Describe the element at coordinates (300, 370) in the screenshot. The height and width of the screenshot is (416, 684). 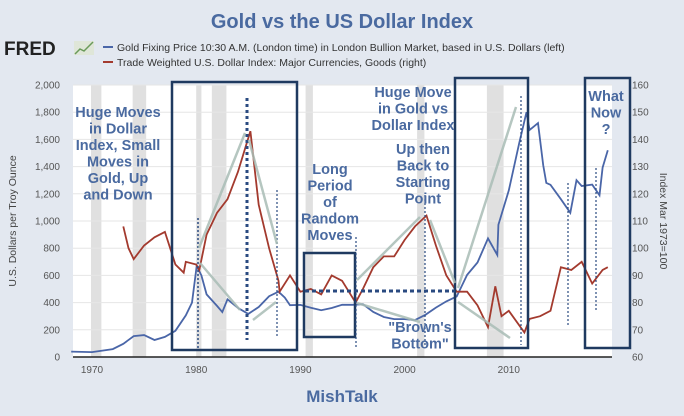
I see `x-tick: 1990` at that location.